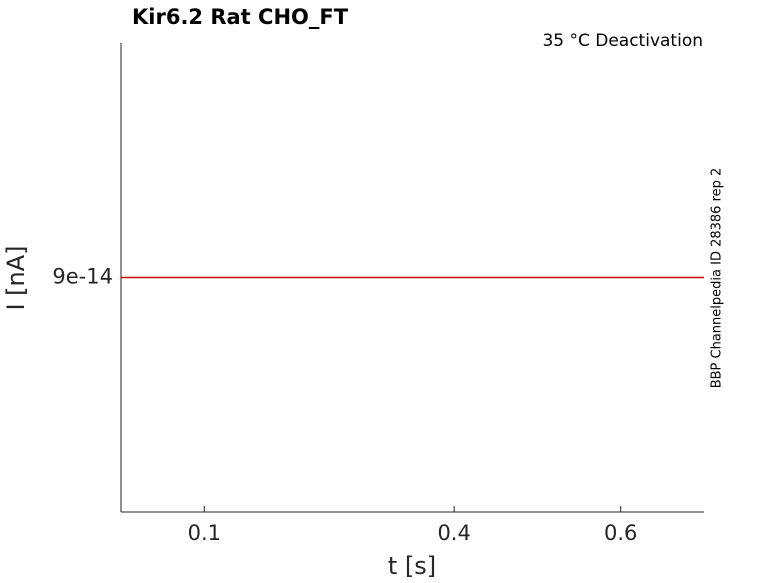 The width and height of the screenshot is (778, 583). I want to click on y-axis-label: I [nA], so click(16, 277).